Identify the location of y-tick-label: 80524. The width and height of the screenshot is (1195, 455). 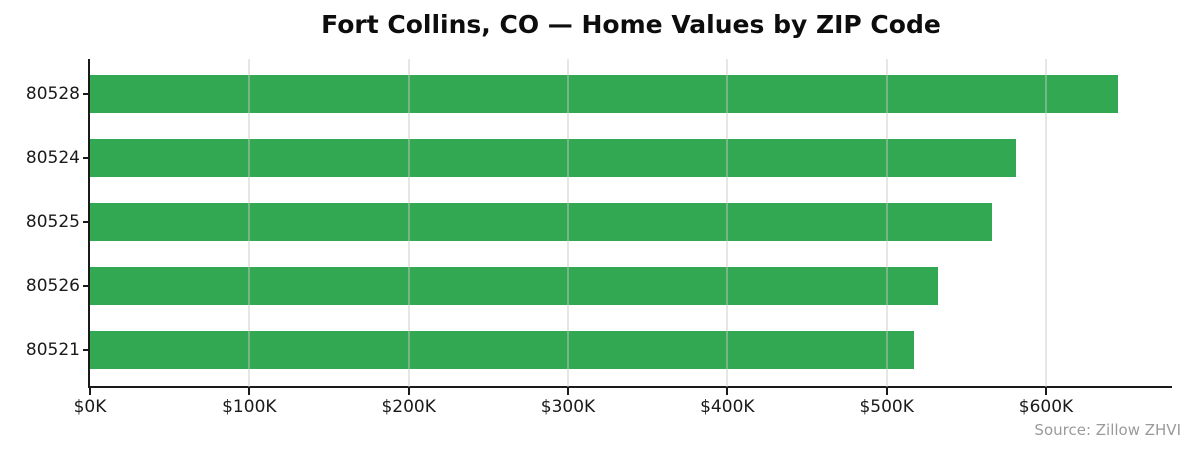
(52, 158).